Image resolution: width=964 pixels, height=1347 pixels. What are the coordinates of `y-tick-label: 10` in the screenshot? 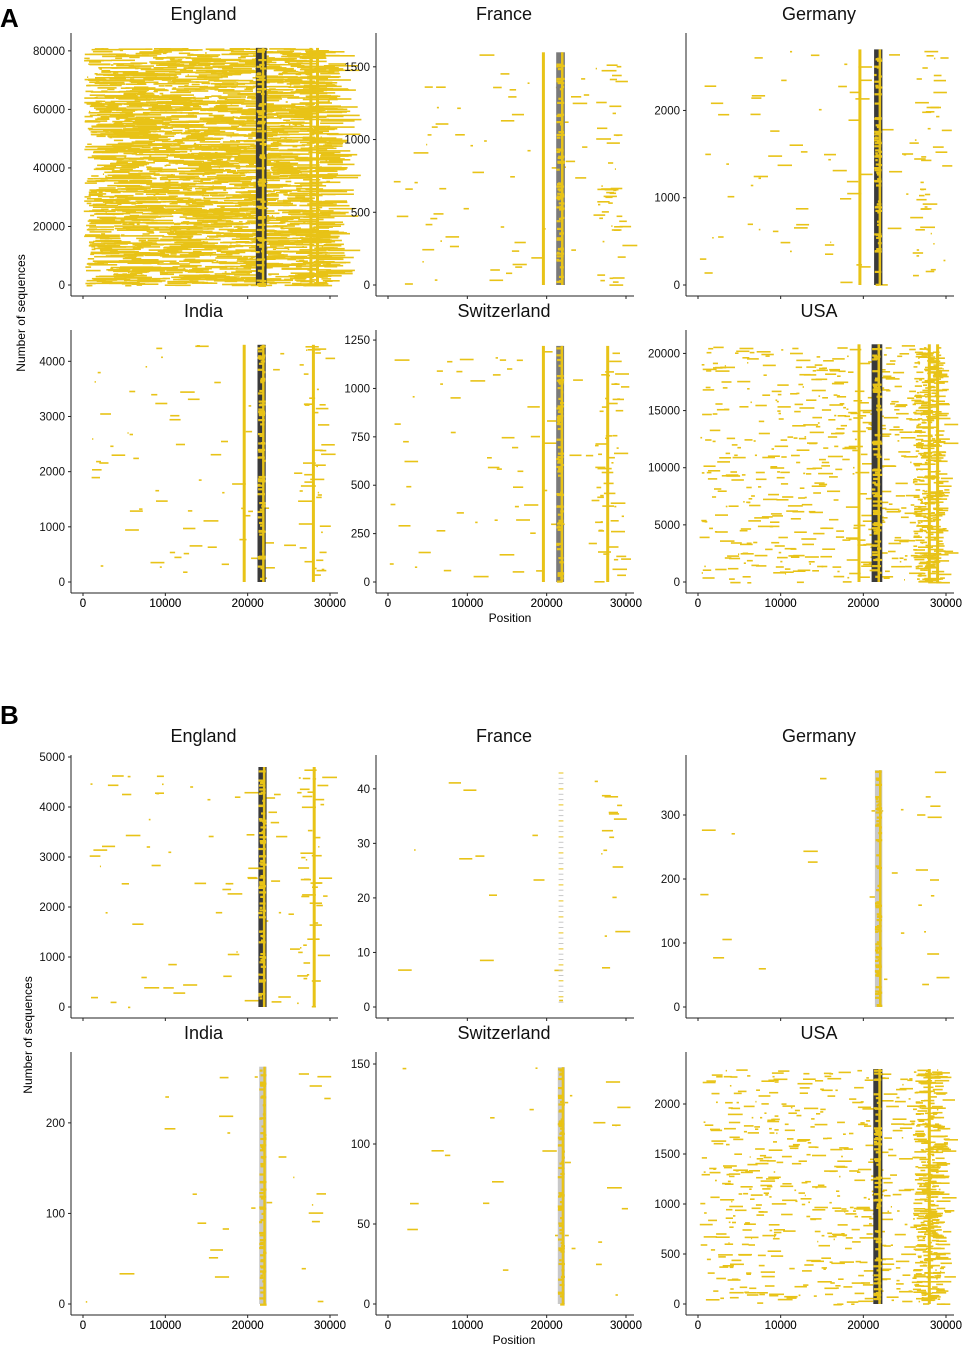 It's located at (363, 953).